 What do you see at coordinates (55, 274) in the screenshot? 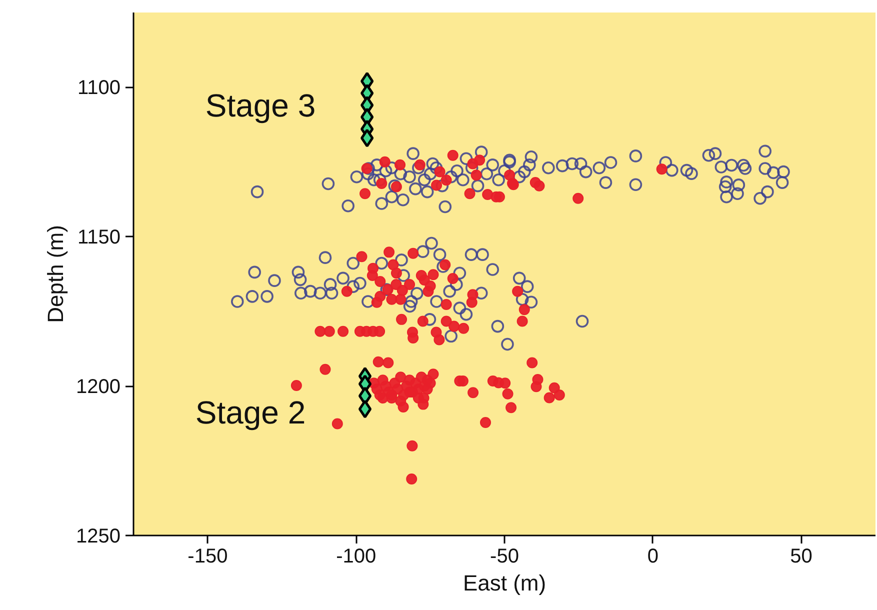
I see `y-axis-title: Depth (m)` at bounding box center [55, 274].